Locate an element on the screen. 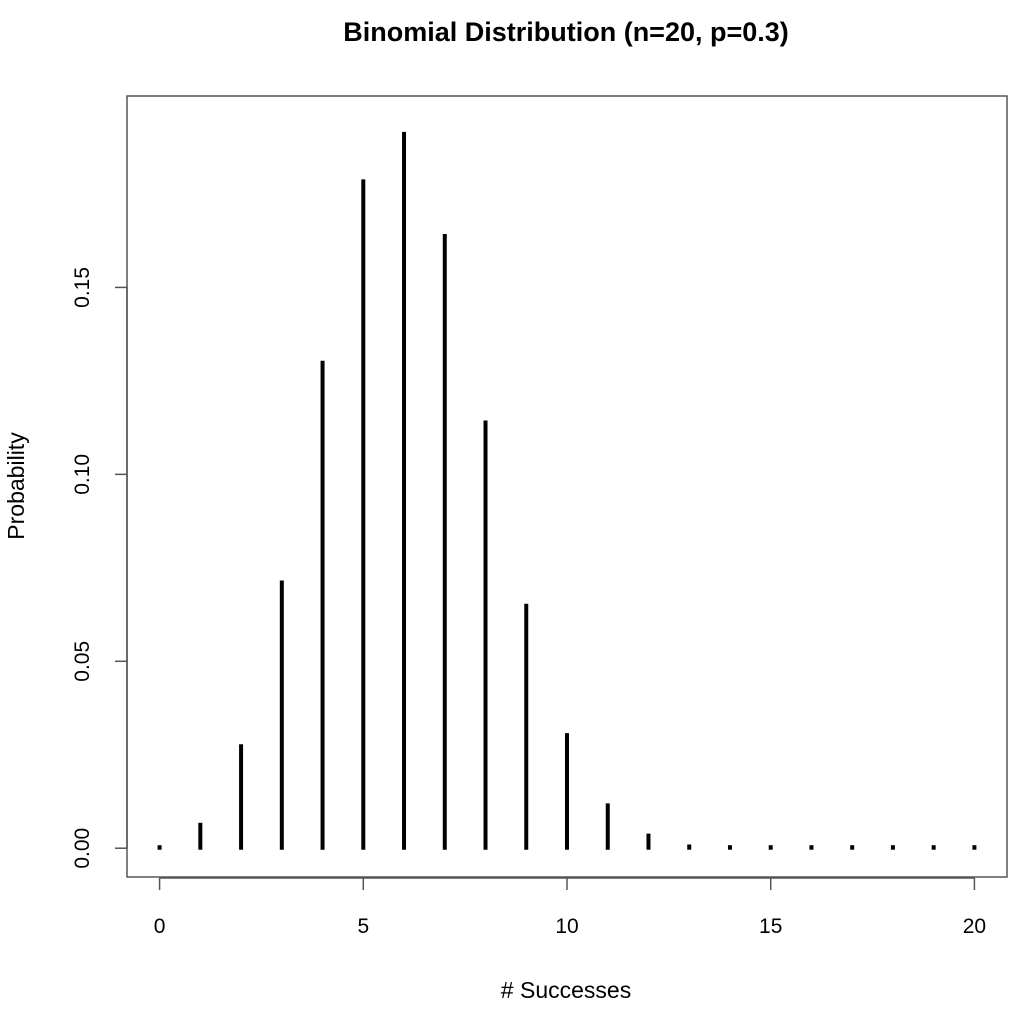  y-tick-label: 0.05 is located at coordinates (82, 661).